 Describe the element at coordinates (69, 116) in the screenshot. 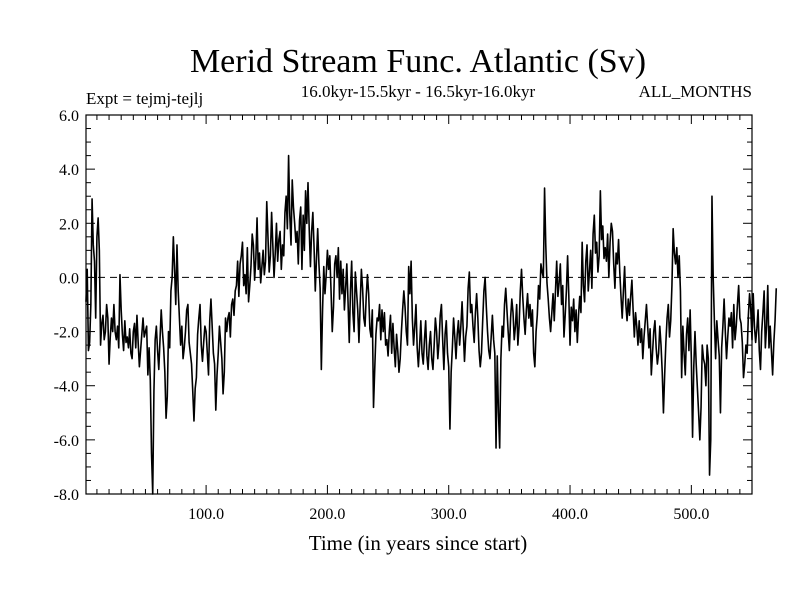

I see `y-tick-label: 6.0` at that location.